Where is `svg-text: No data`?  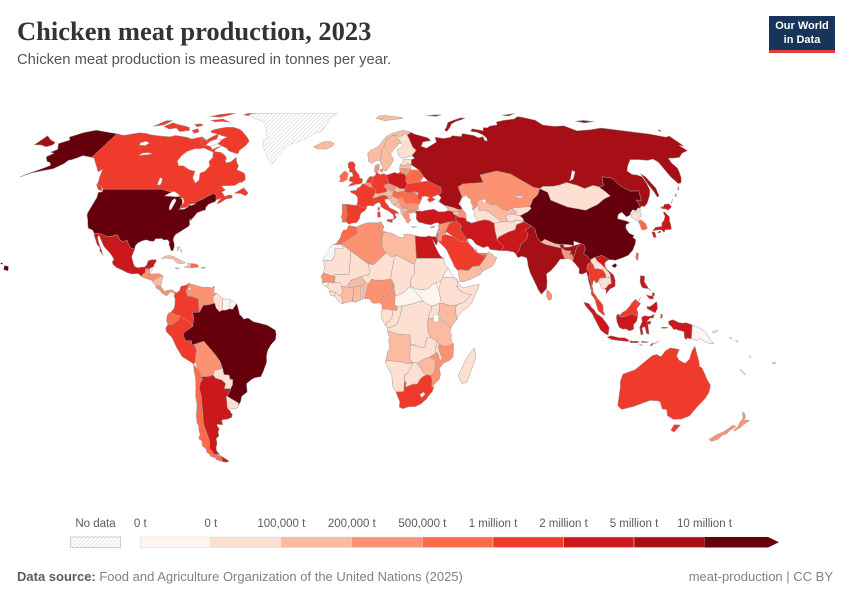 svg-text: No data is located at coordinates (95, 524).